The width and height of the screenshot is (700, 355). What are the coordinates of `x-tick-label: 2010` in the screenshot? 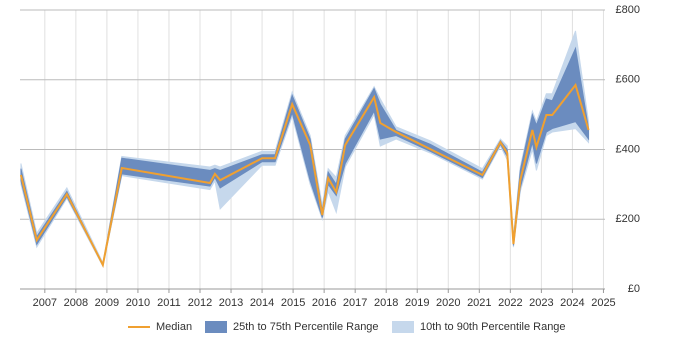 It's located at (138, 303).